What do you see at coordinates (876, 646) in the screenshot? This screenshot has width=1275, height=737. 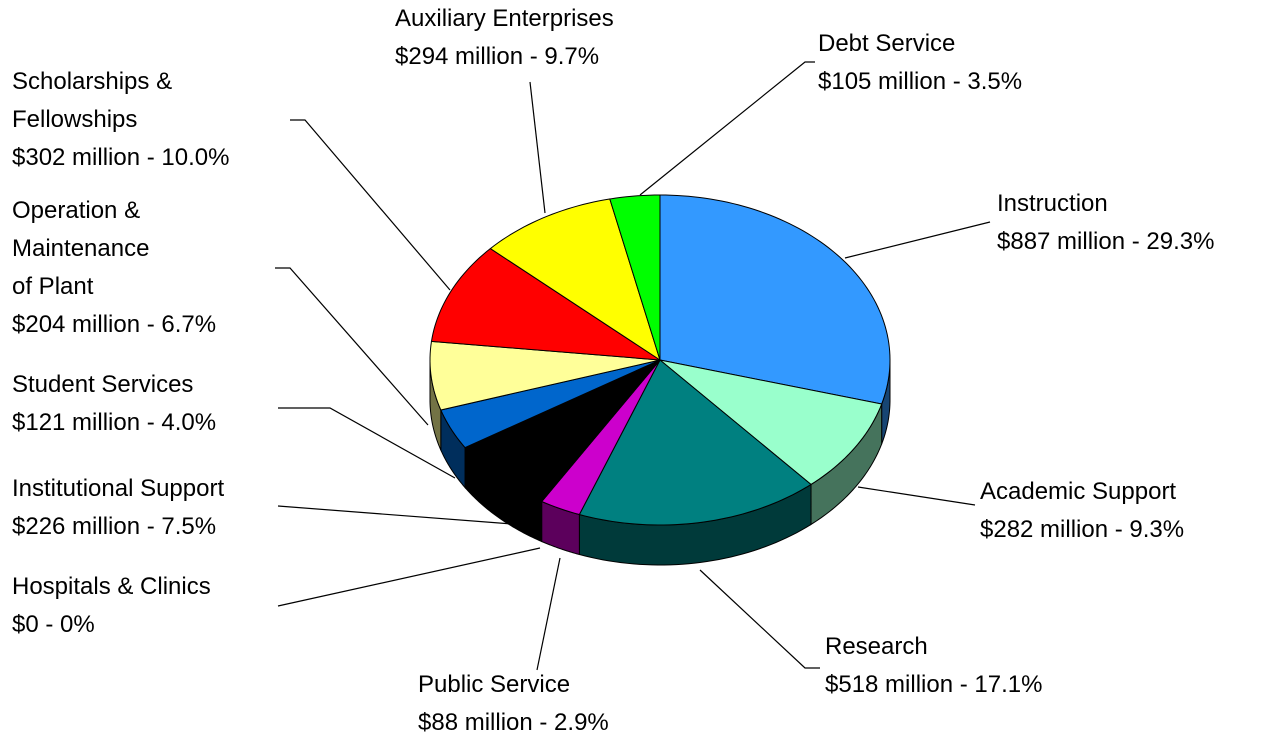 I see `category-label: Research` at bounding box center [876, 646].